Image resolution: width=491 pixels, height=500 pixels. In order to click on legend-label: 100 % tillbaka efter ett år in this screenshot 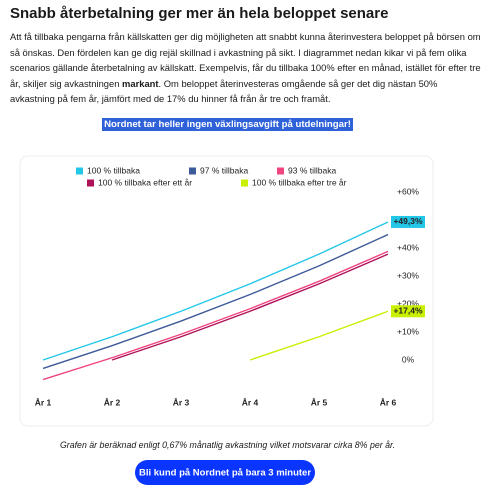, I will do `click(145, 182)`.